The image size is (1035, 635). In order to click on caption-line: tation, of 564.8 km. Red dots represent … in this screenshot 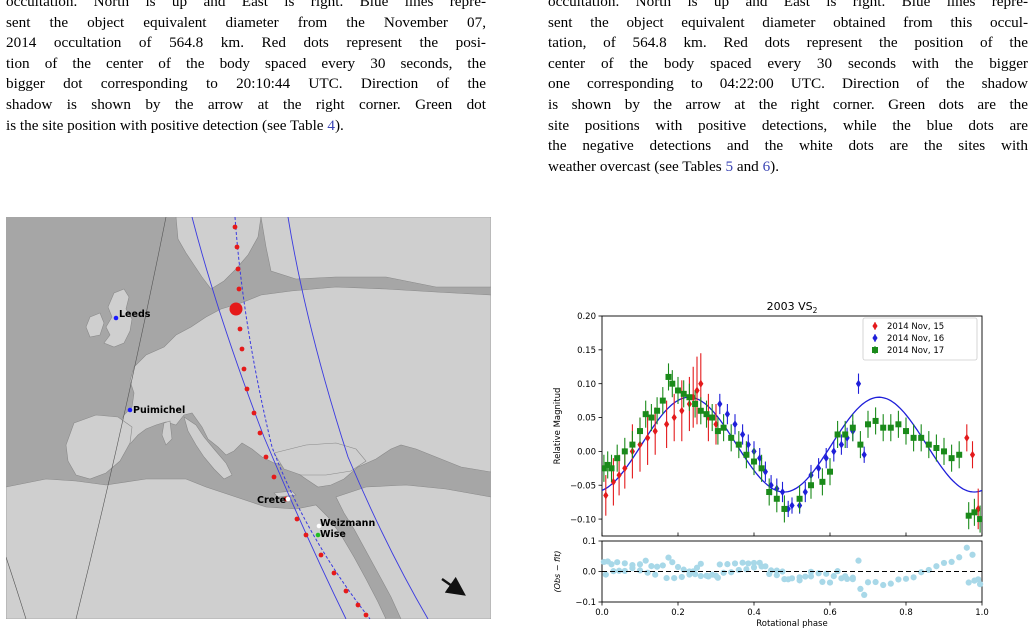, I will do `click(788, 43)`.